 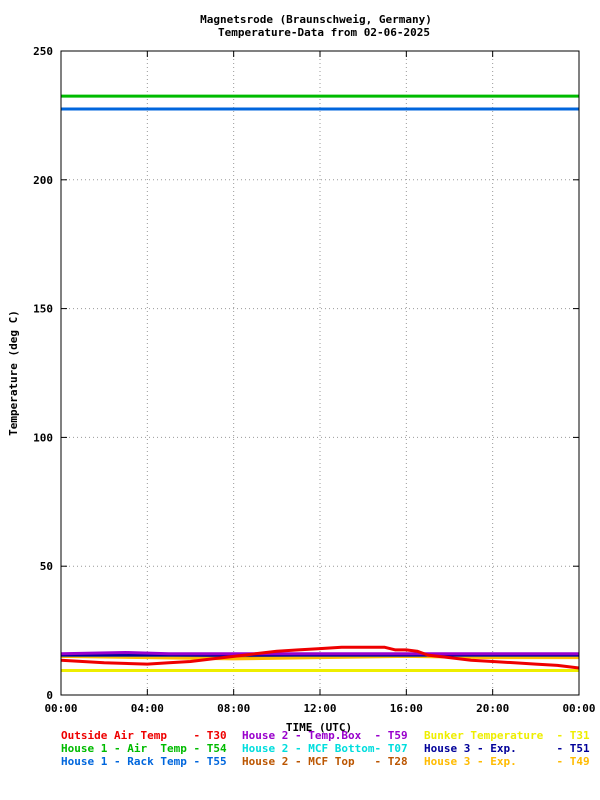 What do you see at coordinates (144, 735) in the screenshot?
I see `legend-entry: Outside Air Temp - T30` at bounding box center [144, 735].